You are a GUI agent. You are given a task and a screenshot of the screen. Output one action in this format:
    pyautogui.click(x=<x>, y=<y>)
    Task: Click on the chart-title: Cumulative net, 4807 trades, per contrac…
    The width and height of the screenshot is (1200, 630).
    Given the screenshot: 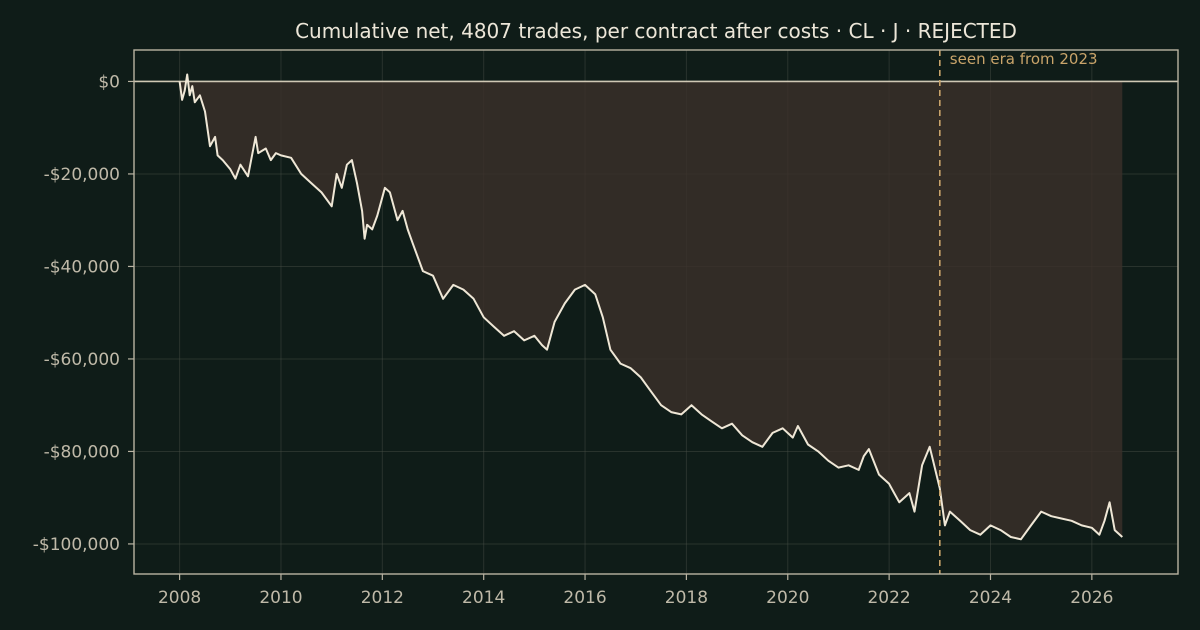 What is the action you would take?
    pyautogui.click(x=656, y=31)
    